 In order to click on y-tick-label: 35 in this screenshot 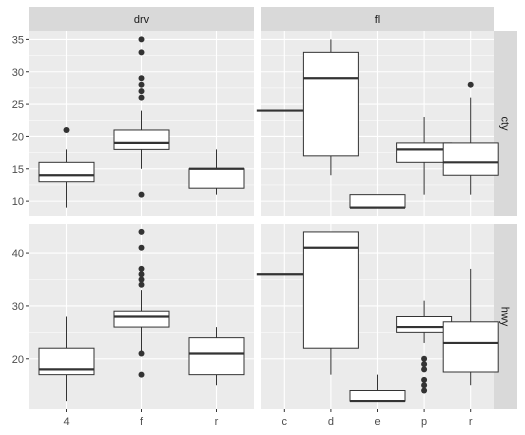, I will do `click(18, 40)`.